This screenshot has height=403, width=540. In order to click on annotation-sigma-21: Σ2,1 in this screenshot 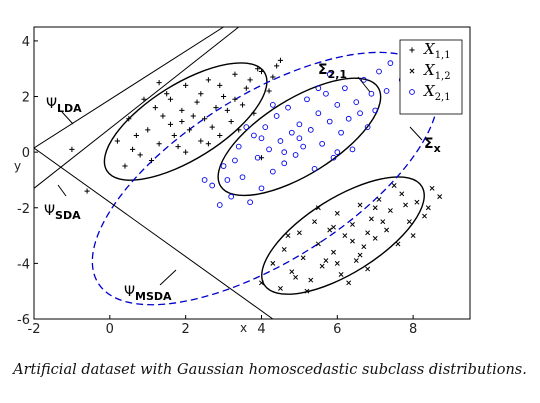, I will do `click(344, 77)`.